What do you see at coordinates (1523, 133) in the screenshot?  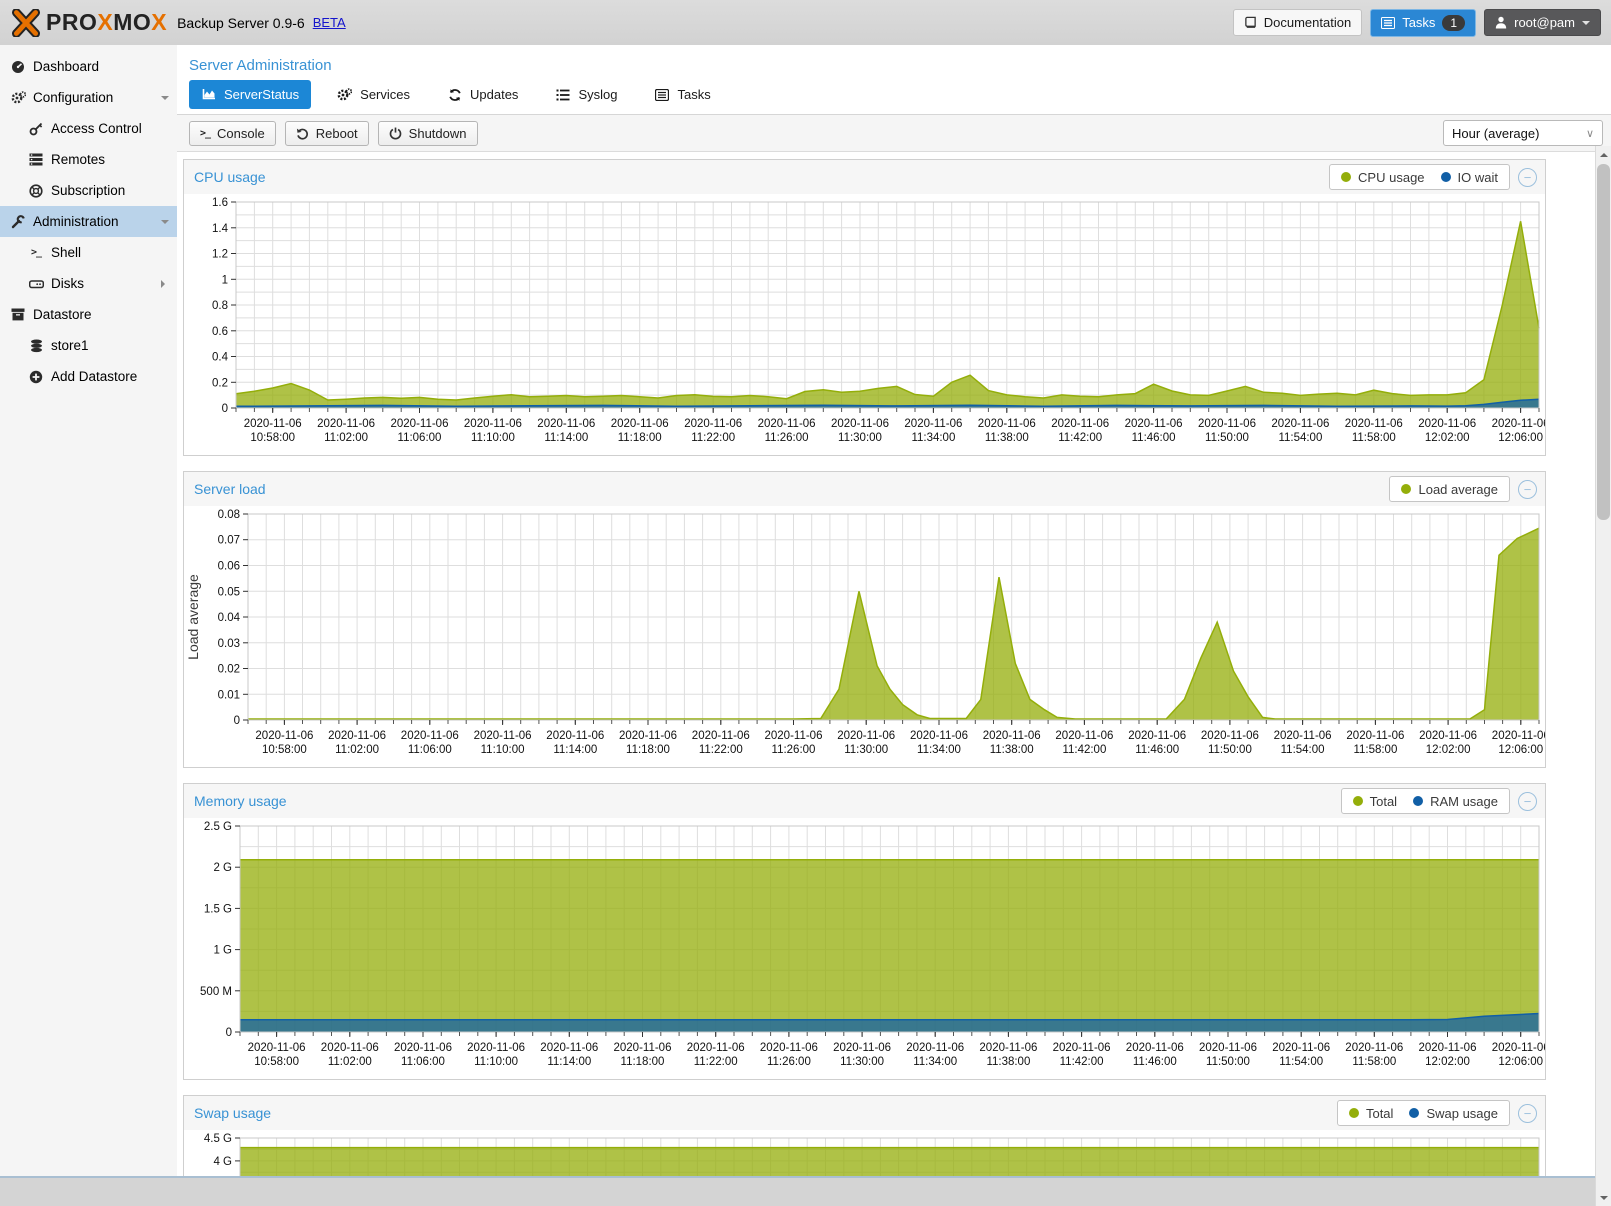 I see `timeframe-select: Hour (average) ∨` at bounding box center [1523, 133].